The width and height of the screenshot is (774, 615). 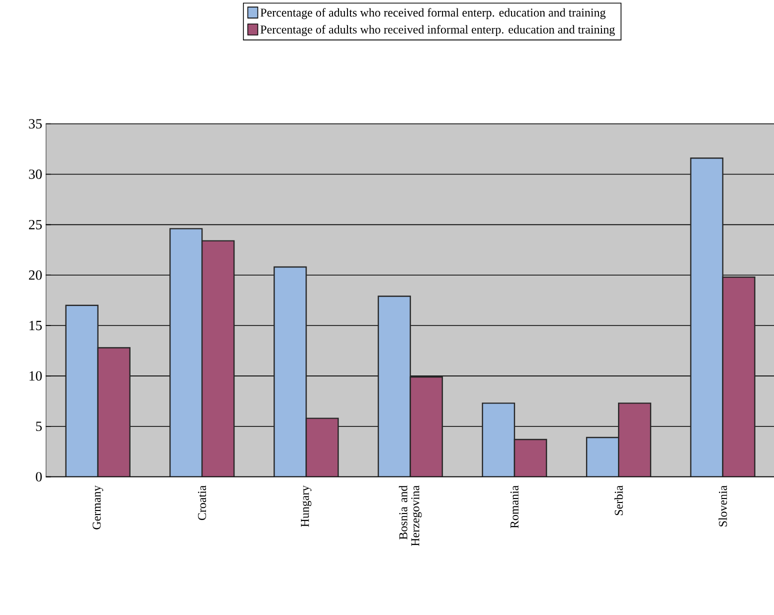 I want to click on x-tick-label: Germany, so click(x=98, y=507).